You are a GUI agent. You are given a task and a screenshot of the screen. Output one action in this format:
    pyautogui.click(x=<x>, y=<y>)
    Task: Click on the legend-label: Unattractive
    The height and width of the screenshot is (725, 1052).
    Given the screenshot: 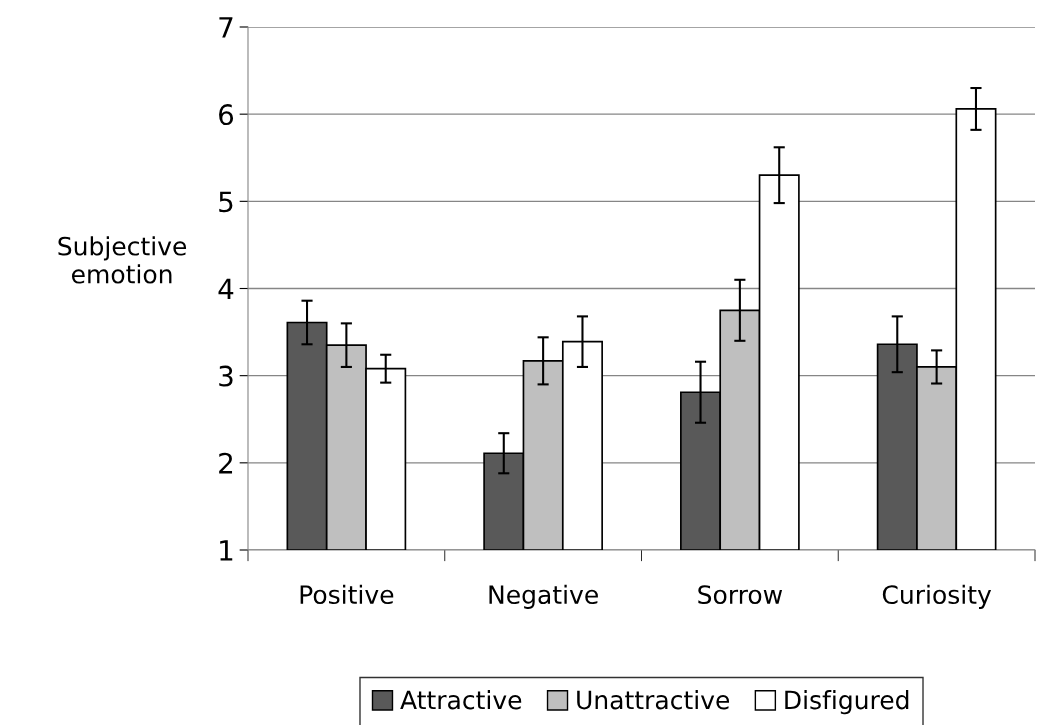 What is the action you would take?
    pyautogui.click(x=653, y=700)
    